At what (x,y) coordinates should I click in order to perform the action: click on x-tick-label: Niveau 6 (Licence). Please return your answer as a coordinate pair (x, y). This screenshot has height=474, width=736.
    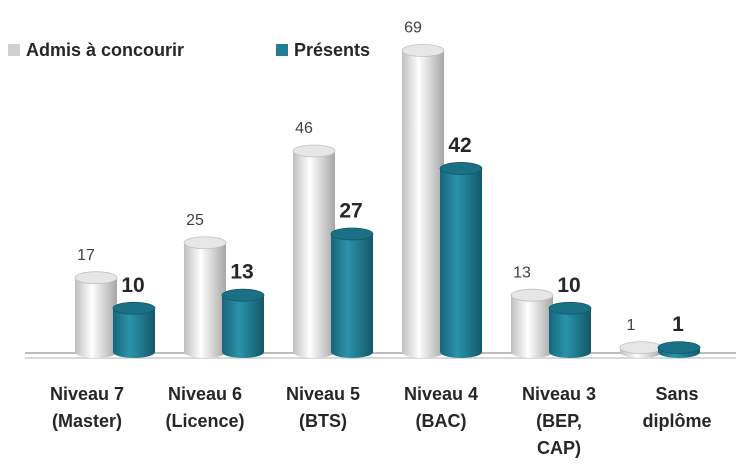
    Looking at the image, I should click on (204, 407).